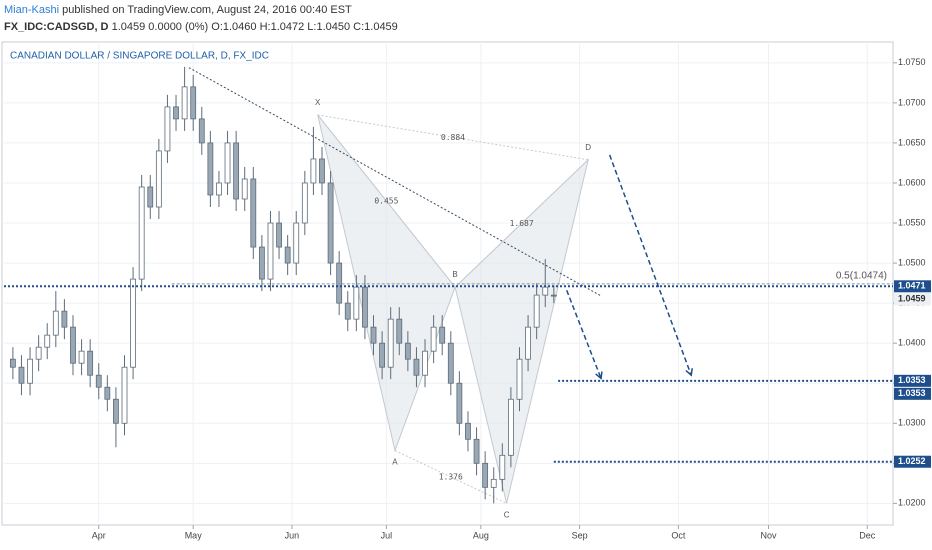  What do you see at coordinates (912, 102) in the screenshot?
I see `y-tick-label: 1.0700` at bounding box center [912, 102].